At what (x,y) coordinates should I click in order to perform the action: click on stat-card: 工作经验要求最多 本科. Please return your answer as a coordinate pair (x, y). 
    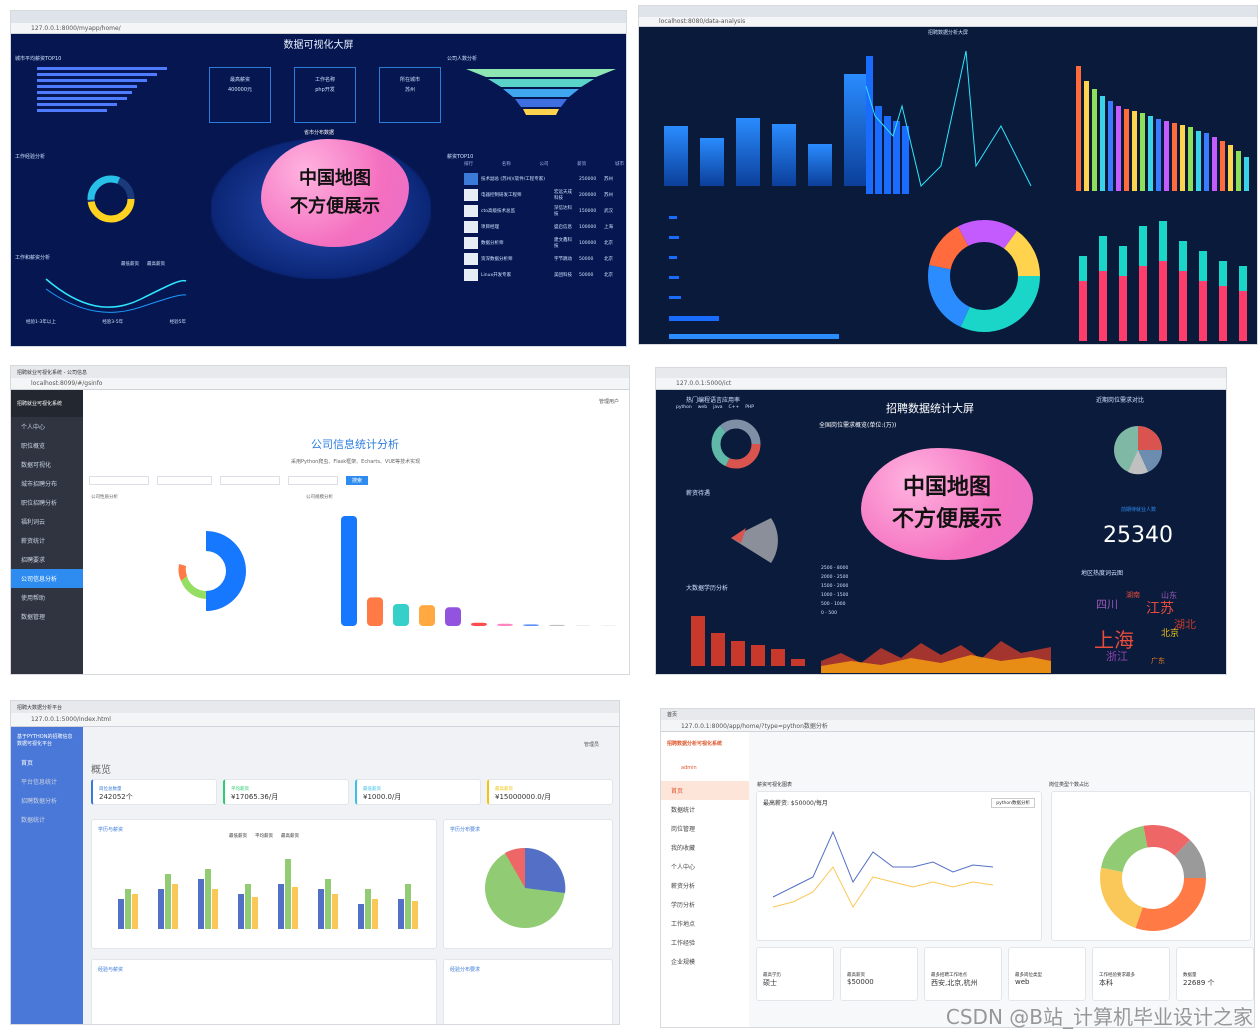
    Looking at the image, I should click on (1131, 974).